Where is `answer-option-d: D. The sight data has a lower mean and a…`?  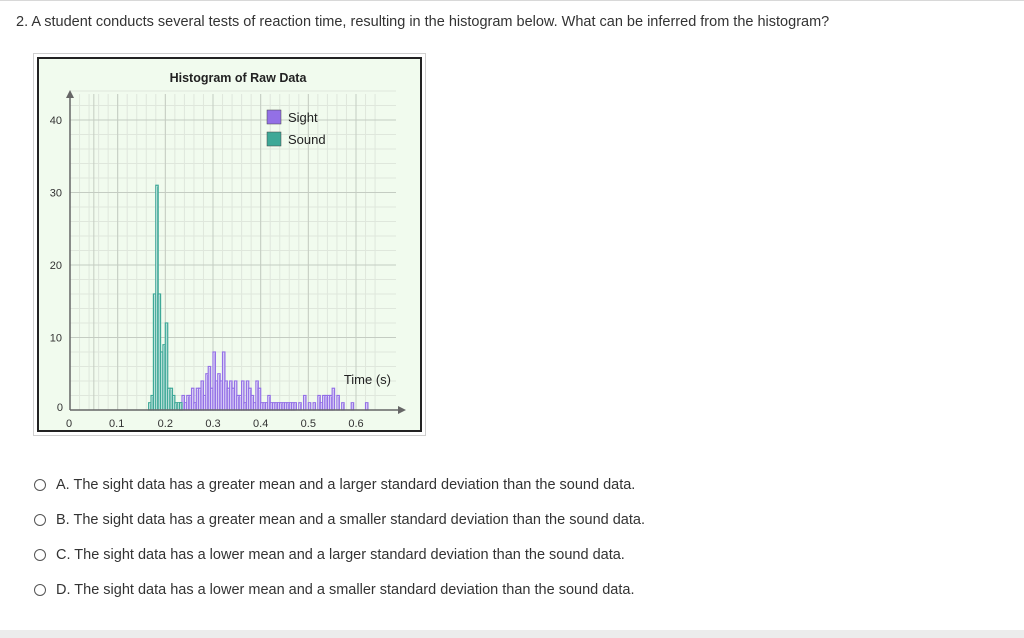 answer-option-d: D. The sight data has a lower mean and a… is located at coordinates (339, 598).